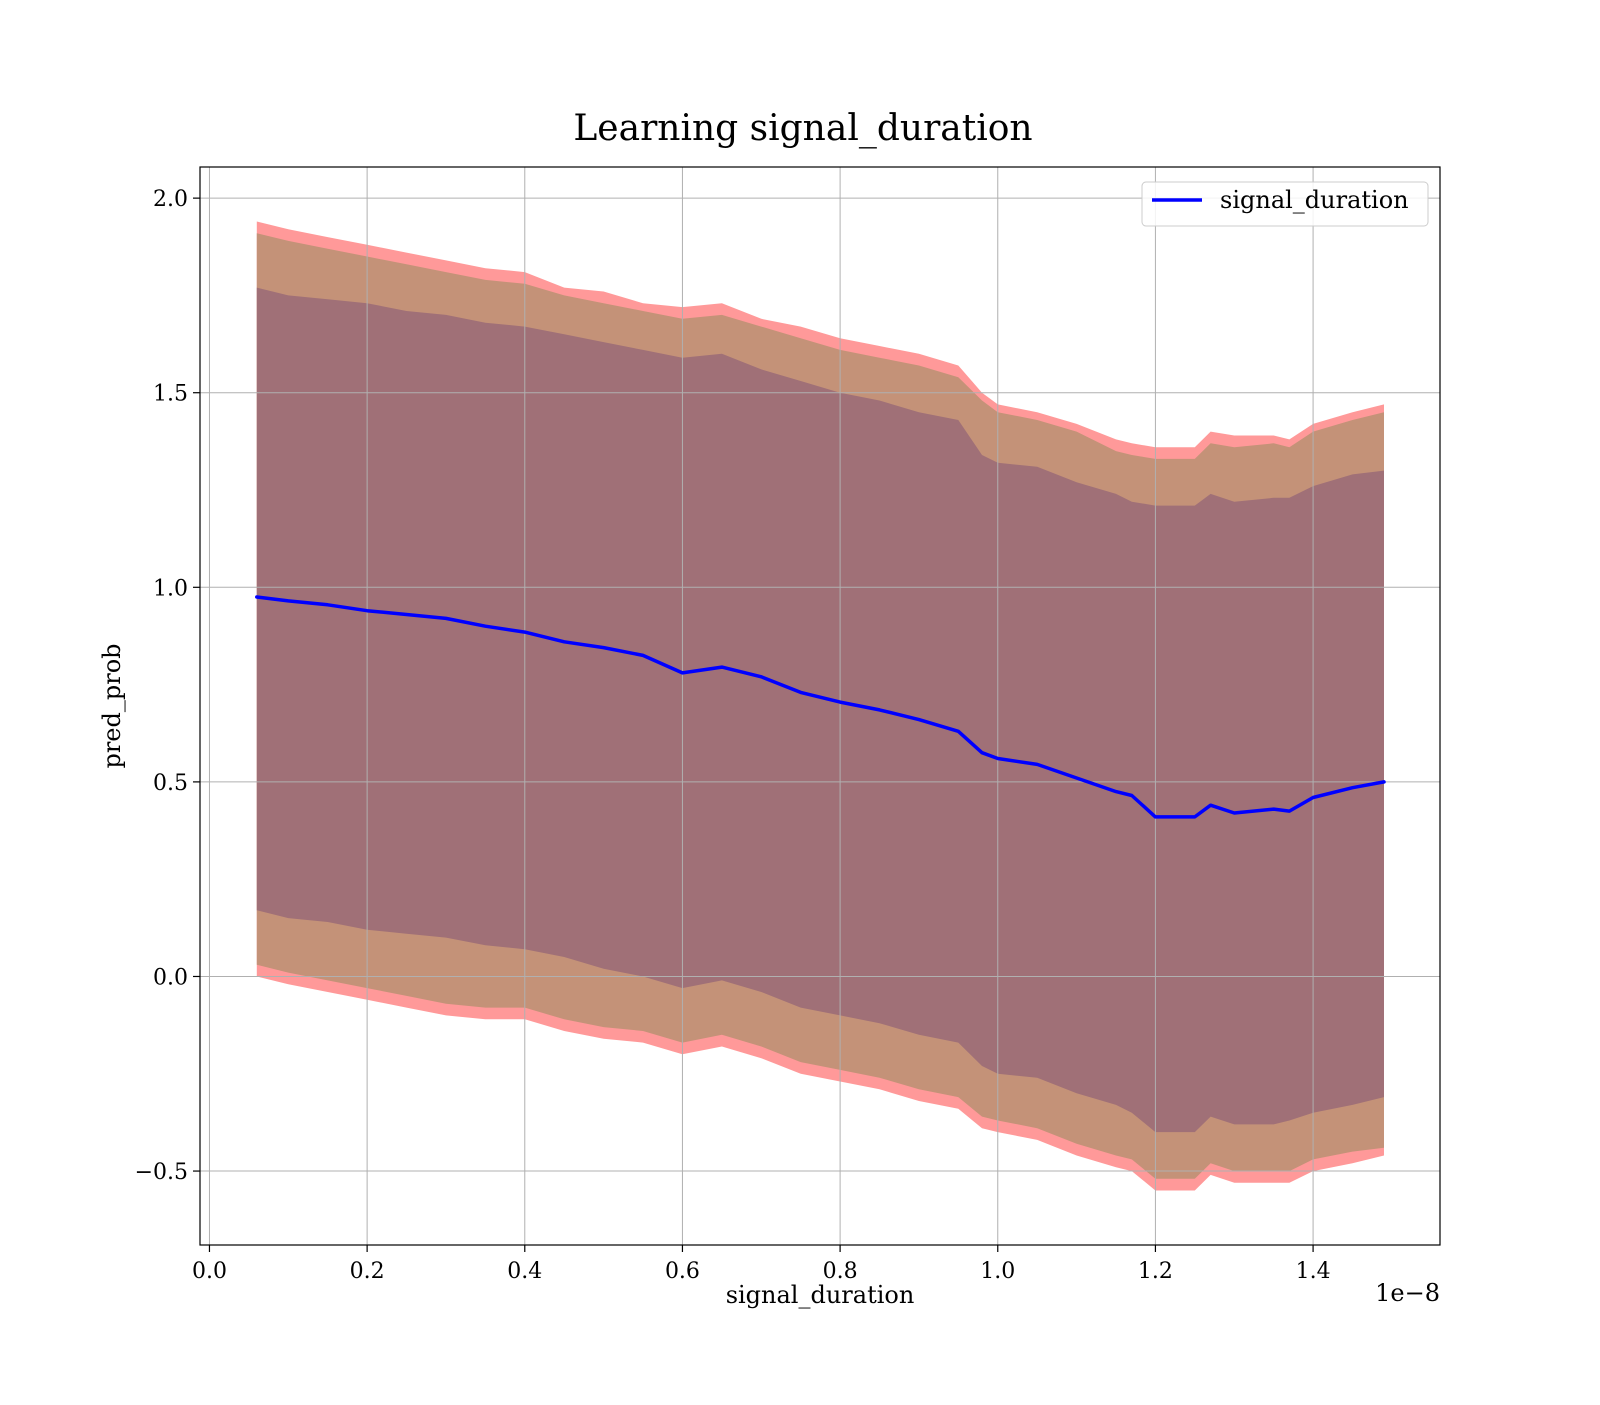  I want to click on x-tick-label: 0.4, so click(524, 1271).